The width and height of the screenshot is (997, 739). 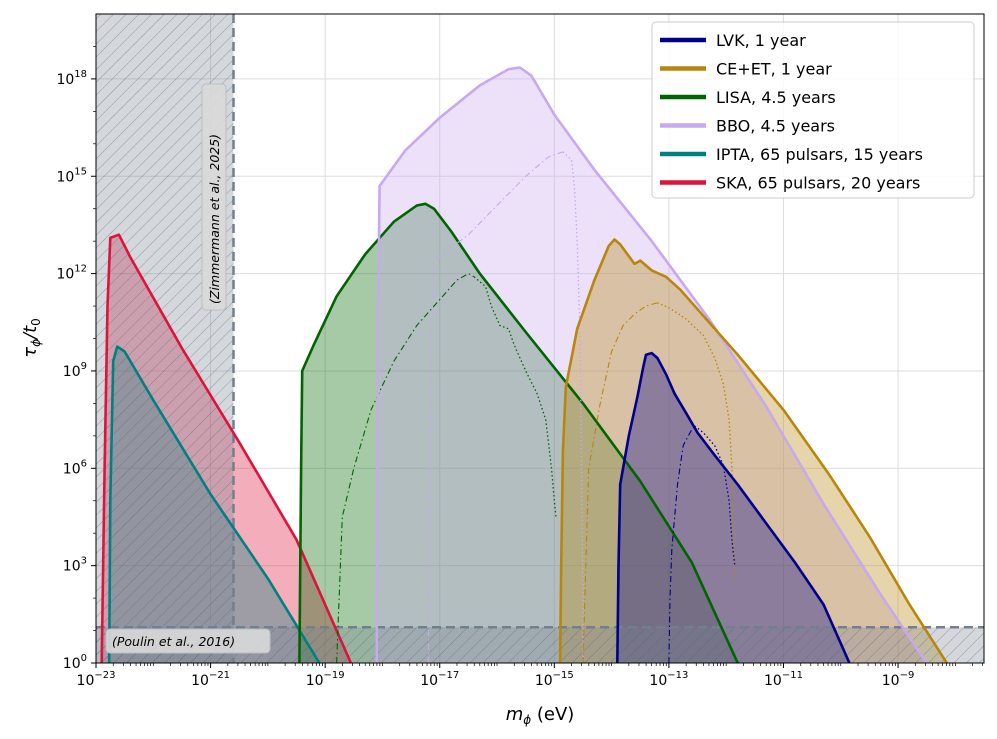 I want to click on y-axis-label: τϕ/t0, so click(x=31, y=338).